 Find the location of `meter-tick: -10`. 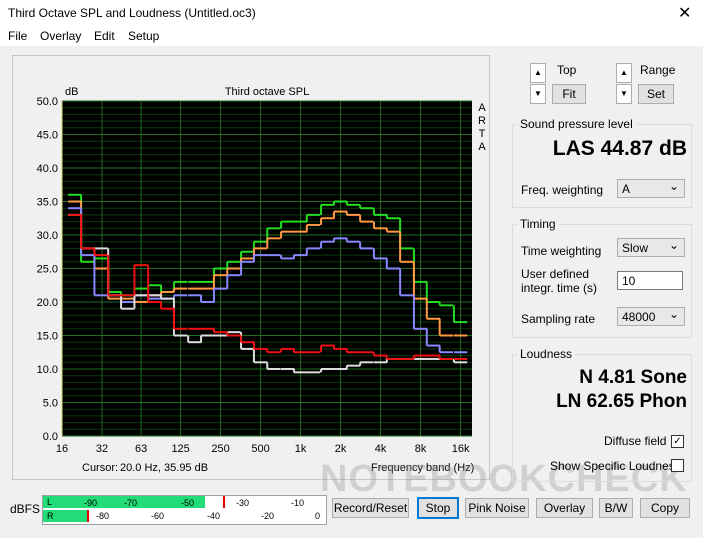

meter-tick: -10 is located at coordinates (298, 503).